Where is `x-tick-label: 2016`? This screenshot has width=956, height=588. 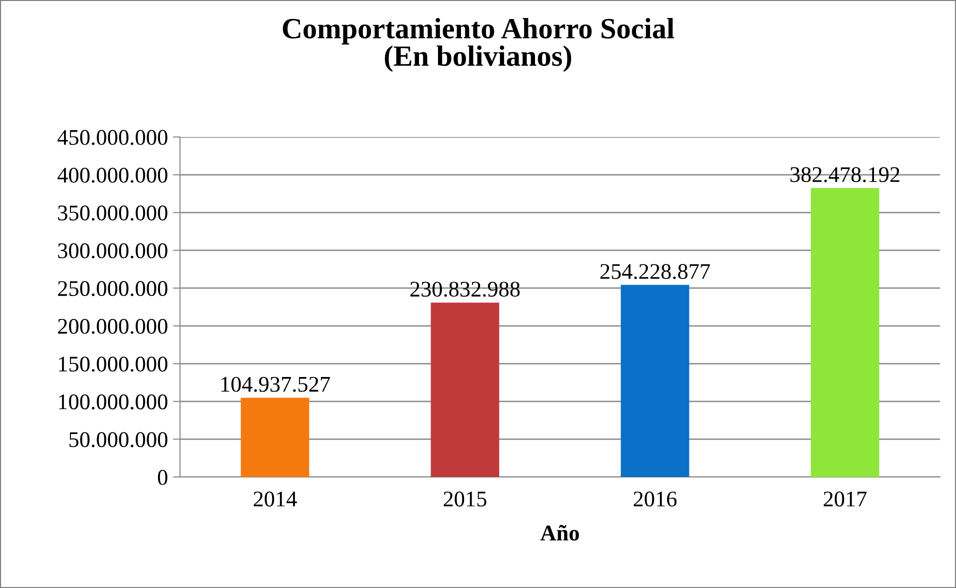 x-tick-label: 2016 is located at coordinates (655, 499).